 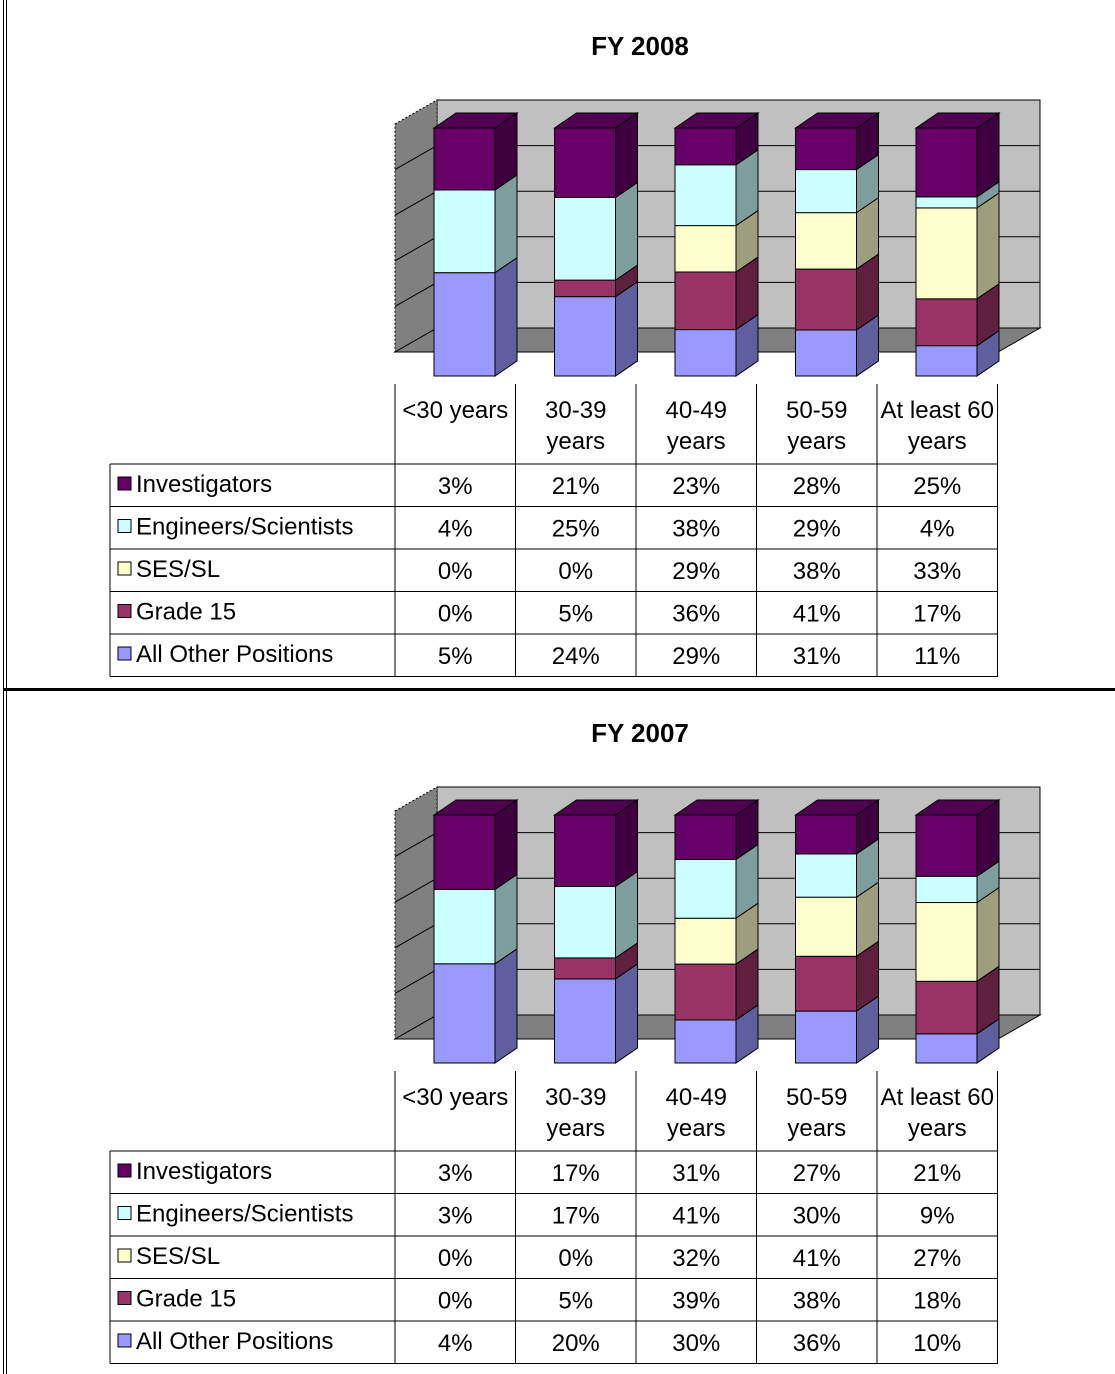 What do you see at coordinates (455, 1343) in the screenshot?
I see `data-label-all-other-positions-30-years: 4%` at bounding box center [455, 1343].